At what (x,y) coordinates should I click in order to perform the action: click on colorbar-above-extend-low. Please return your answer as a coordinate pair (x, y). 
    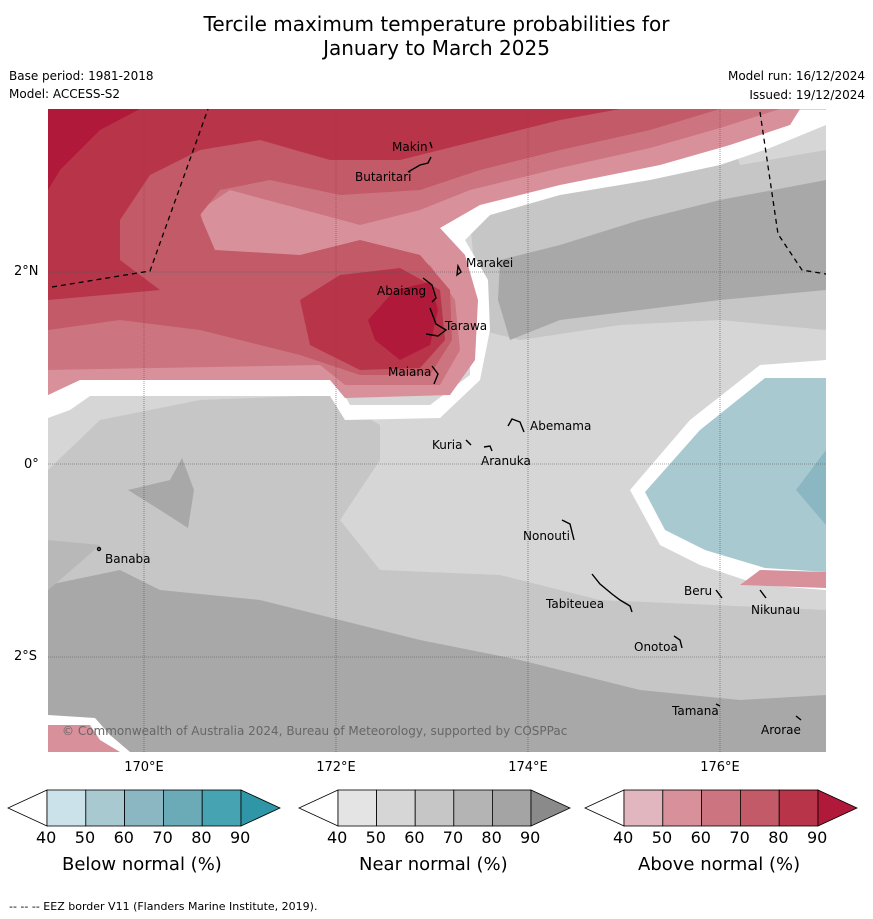
    Looking at the image, I should click on (604, 808).